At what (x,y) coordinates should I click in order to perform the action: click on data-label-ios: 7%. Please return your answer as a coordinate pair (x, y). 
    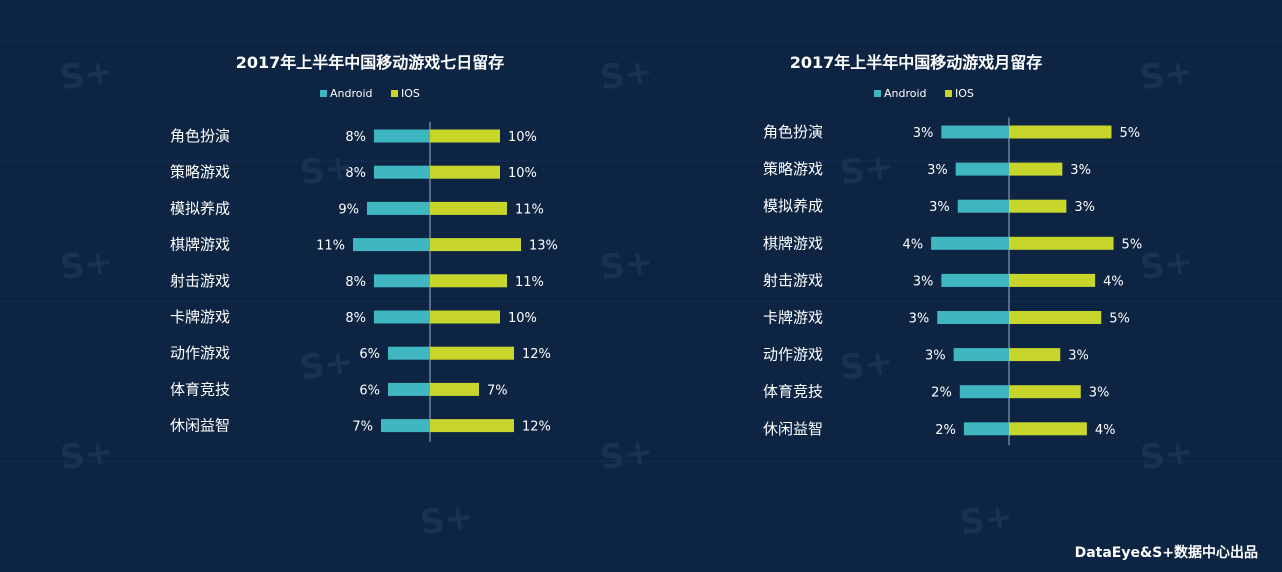
    Looking at the image, I should click on (497, 390).